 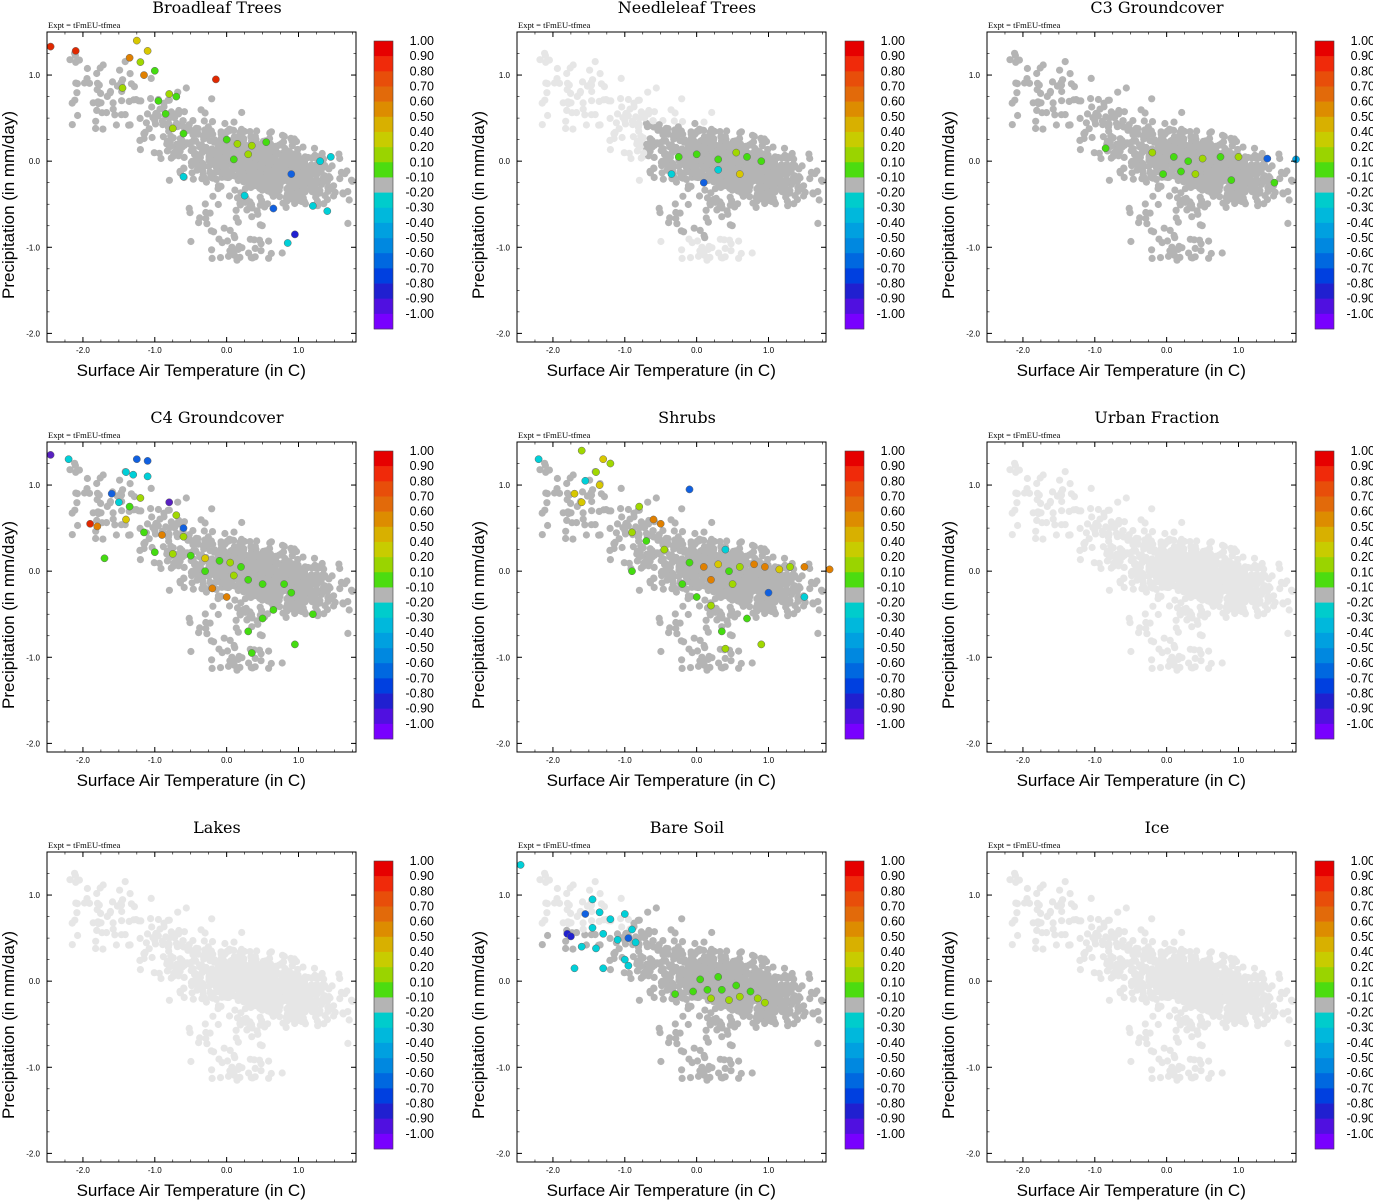 What do you see at coordinates (9, 615) in the screenshot?
I see `y-axis-label: Precipitation (in mm/day)` at bounding box center [9, 615].